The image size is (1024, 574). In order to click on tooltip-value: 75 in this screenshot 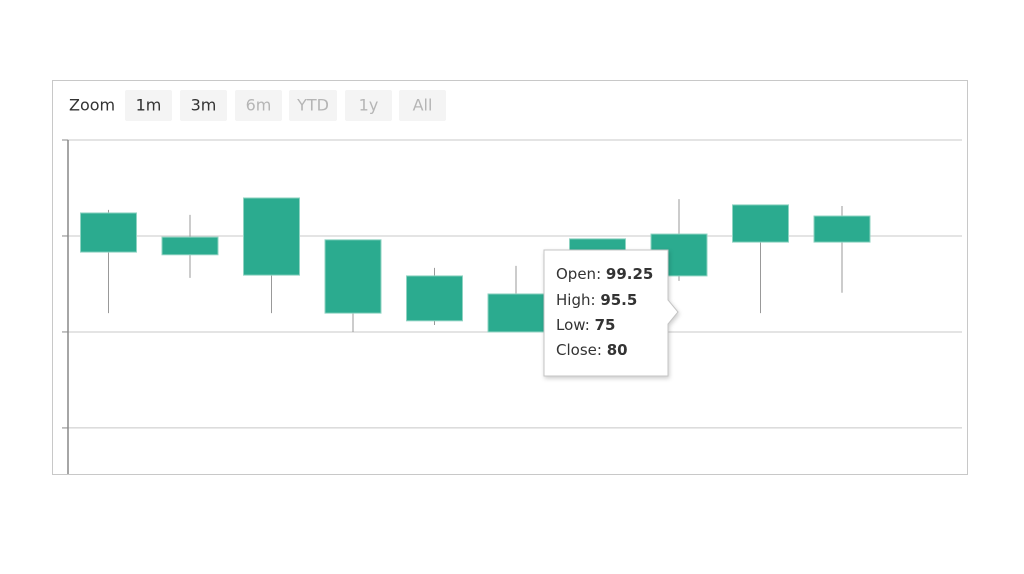, I will do `click(605, 325)`.